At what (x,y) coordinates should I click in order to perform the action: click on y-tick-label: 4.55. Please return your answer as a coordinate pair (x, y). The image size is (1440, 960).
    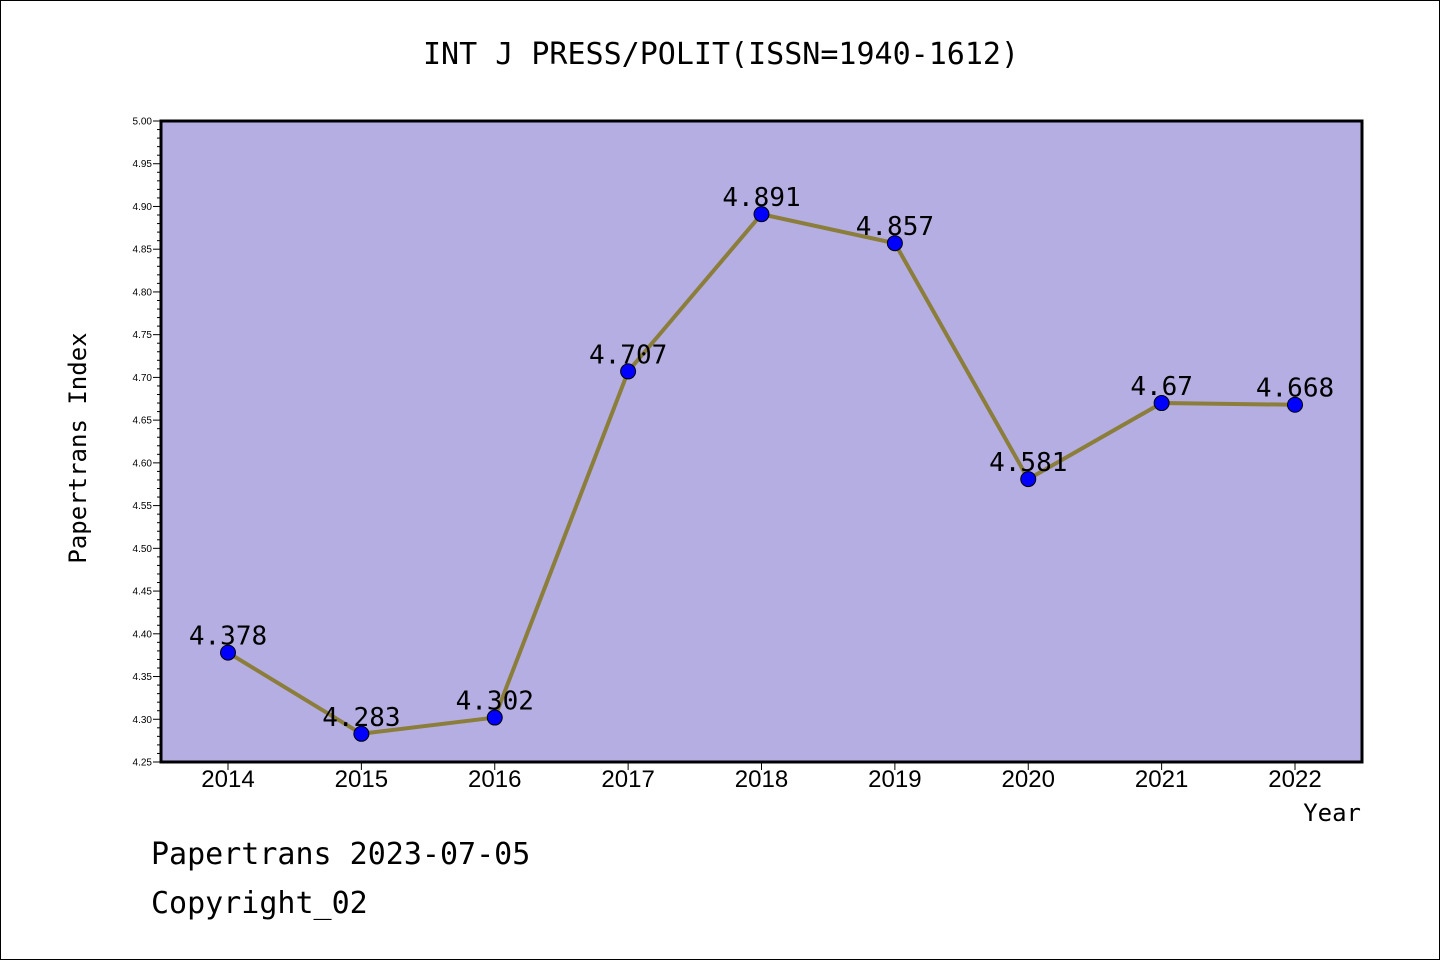
    Looking at the image, I should click on (143, 506).